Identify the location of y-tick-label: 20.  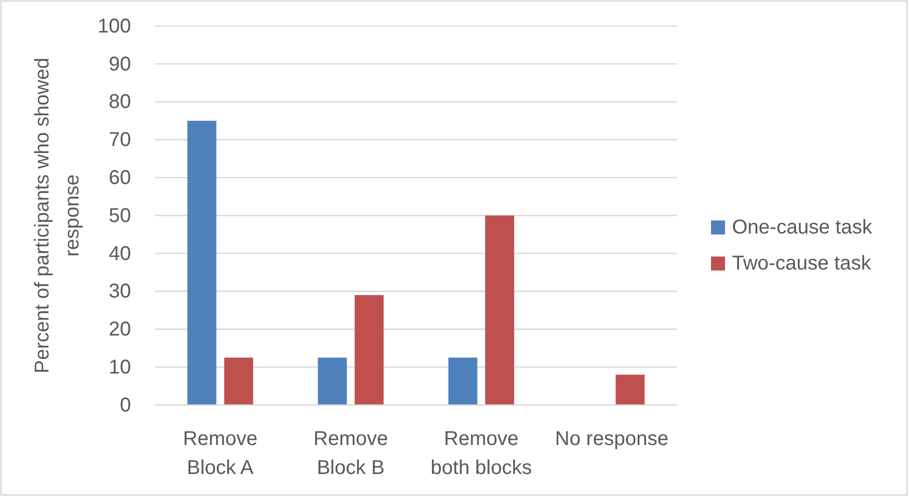
(119, 329).